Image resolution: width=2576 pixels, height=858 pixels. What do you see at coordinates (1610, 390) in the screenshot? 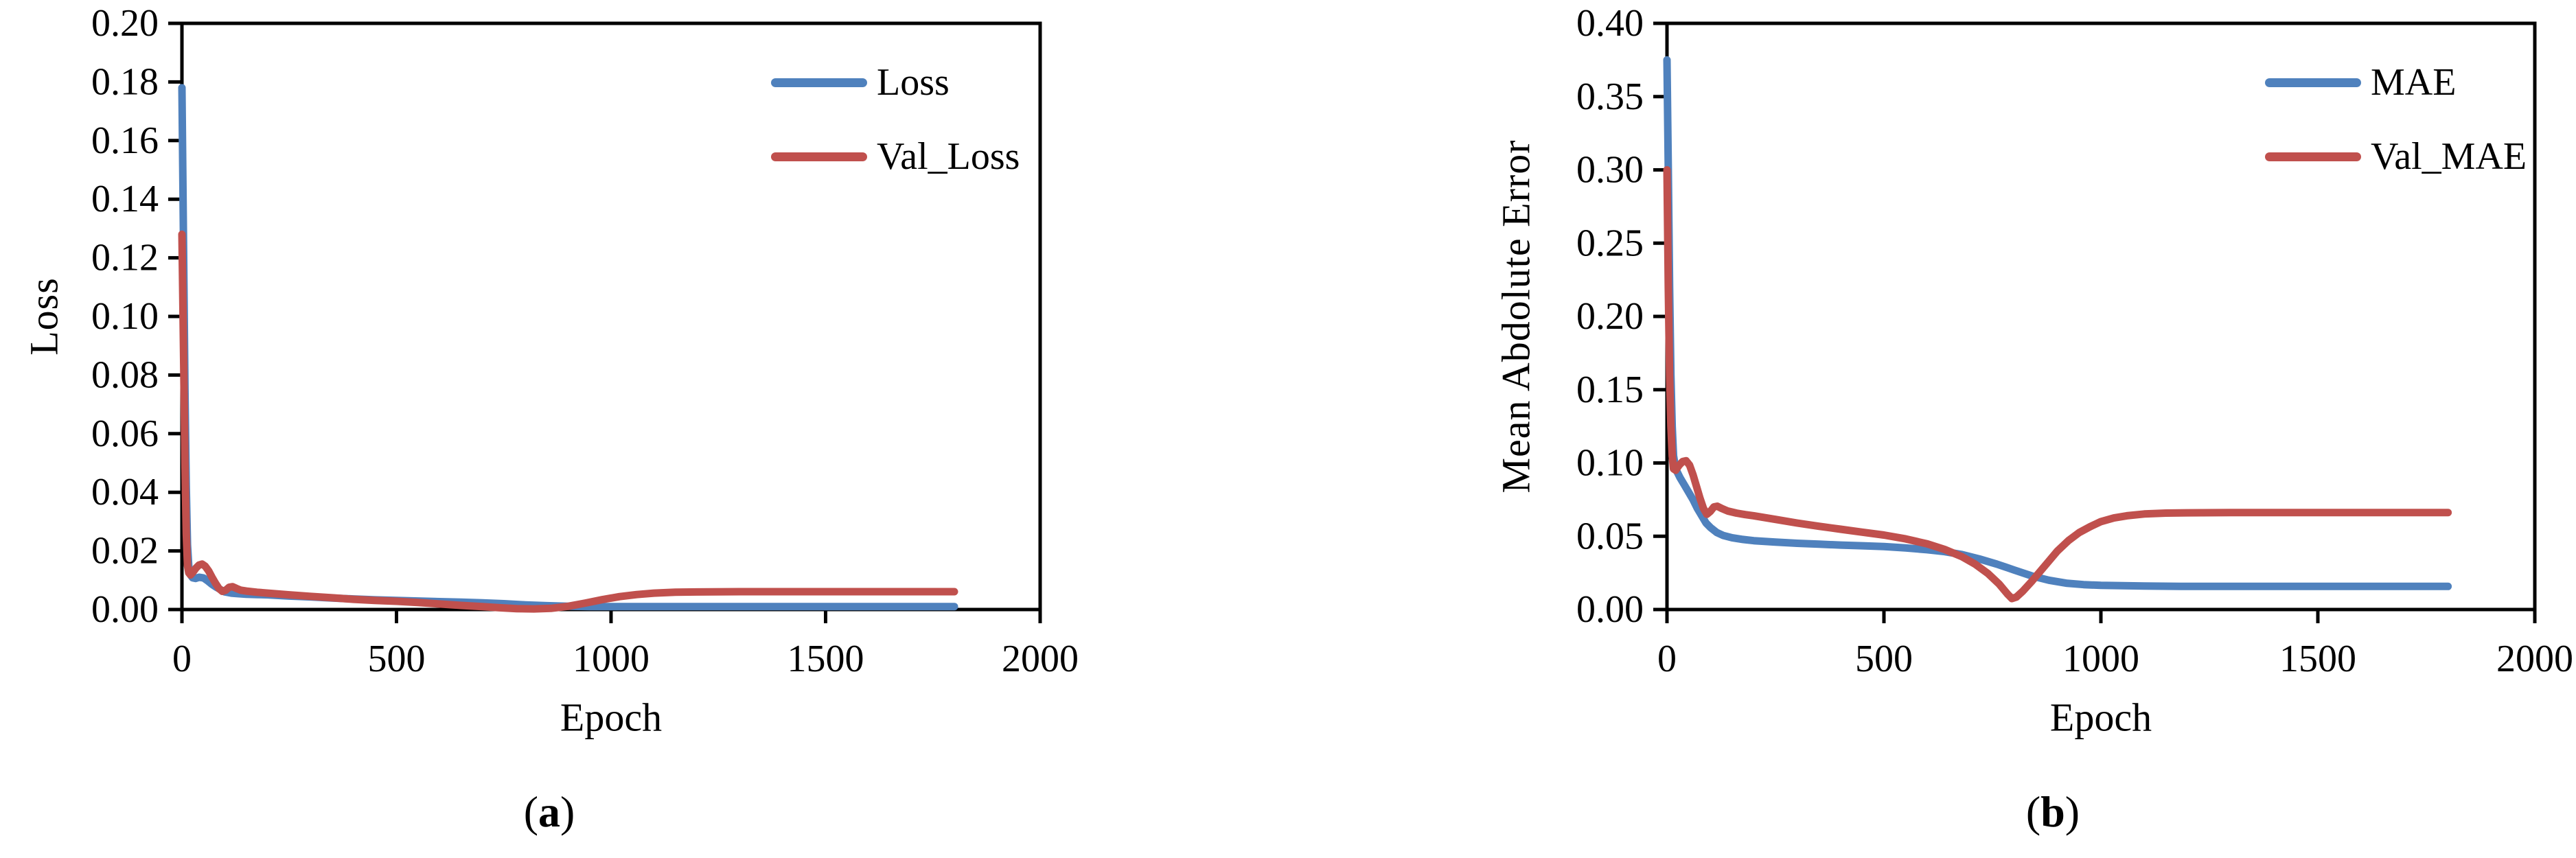
I see `y-tick-label: 0.15` at bounding box center [1610, 390].